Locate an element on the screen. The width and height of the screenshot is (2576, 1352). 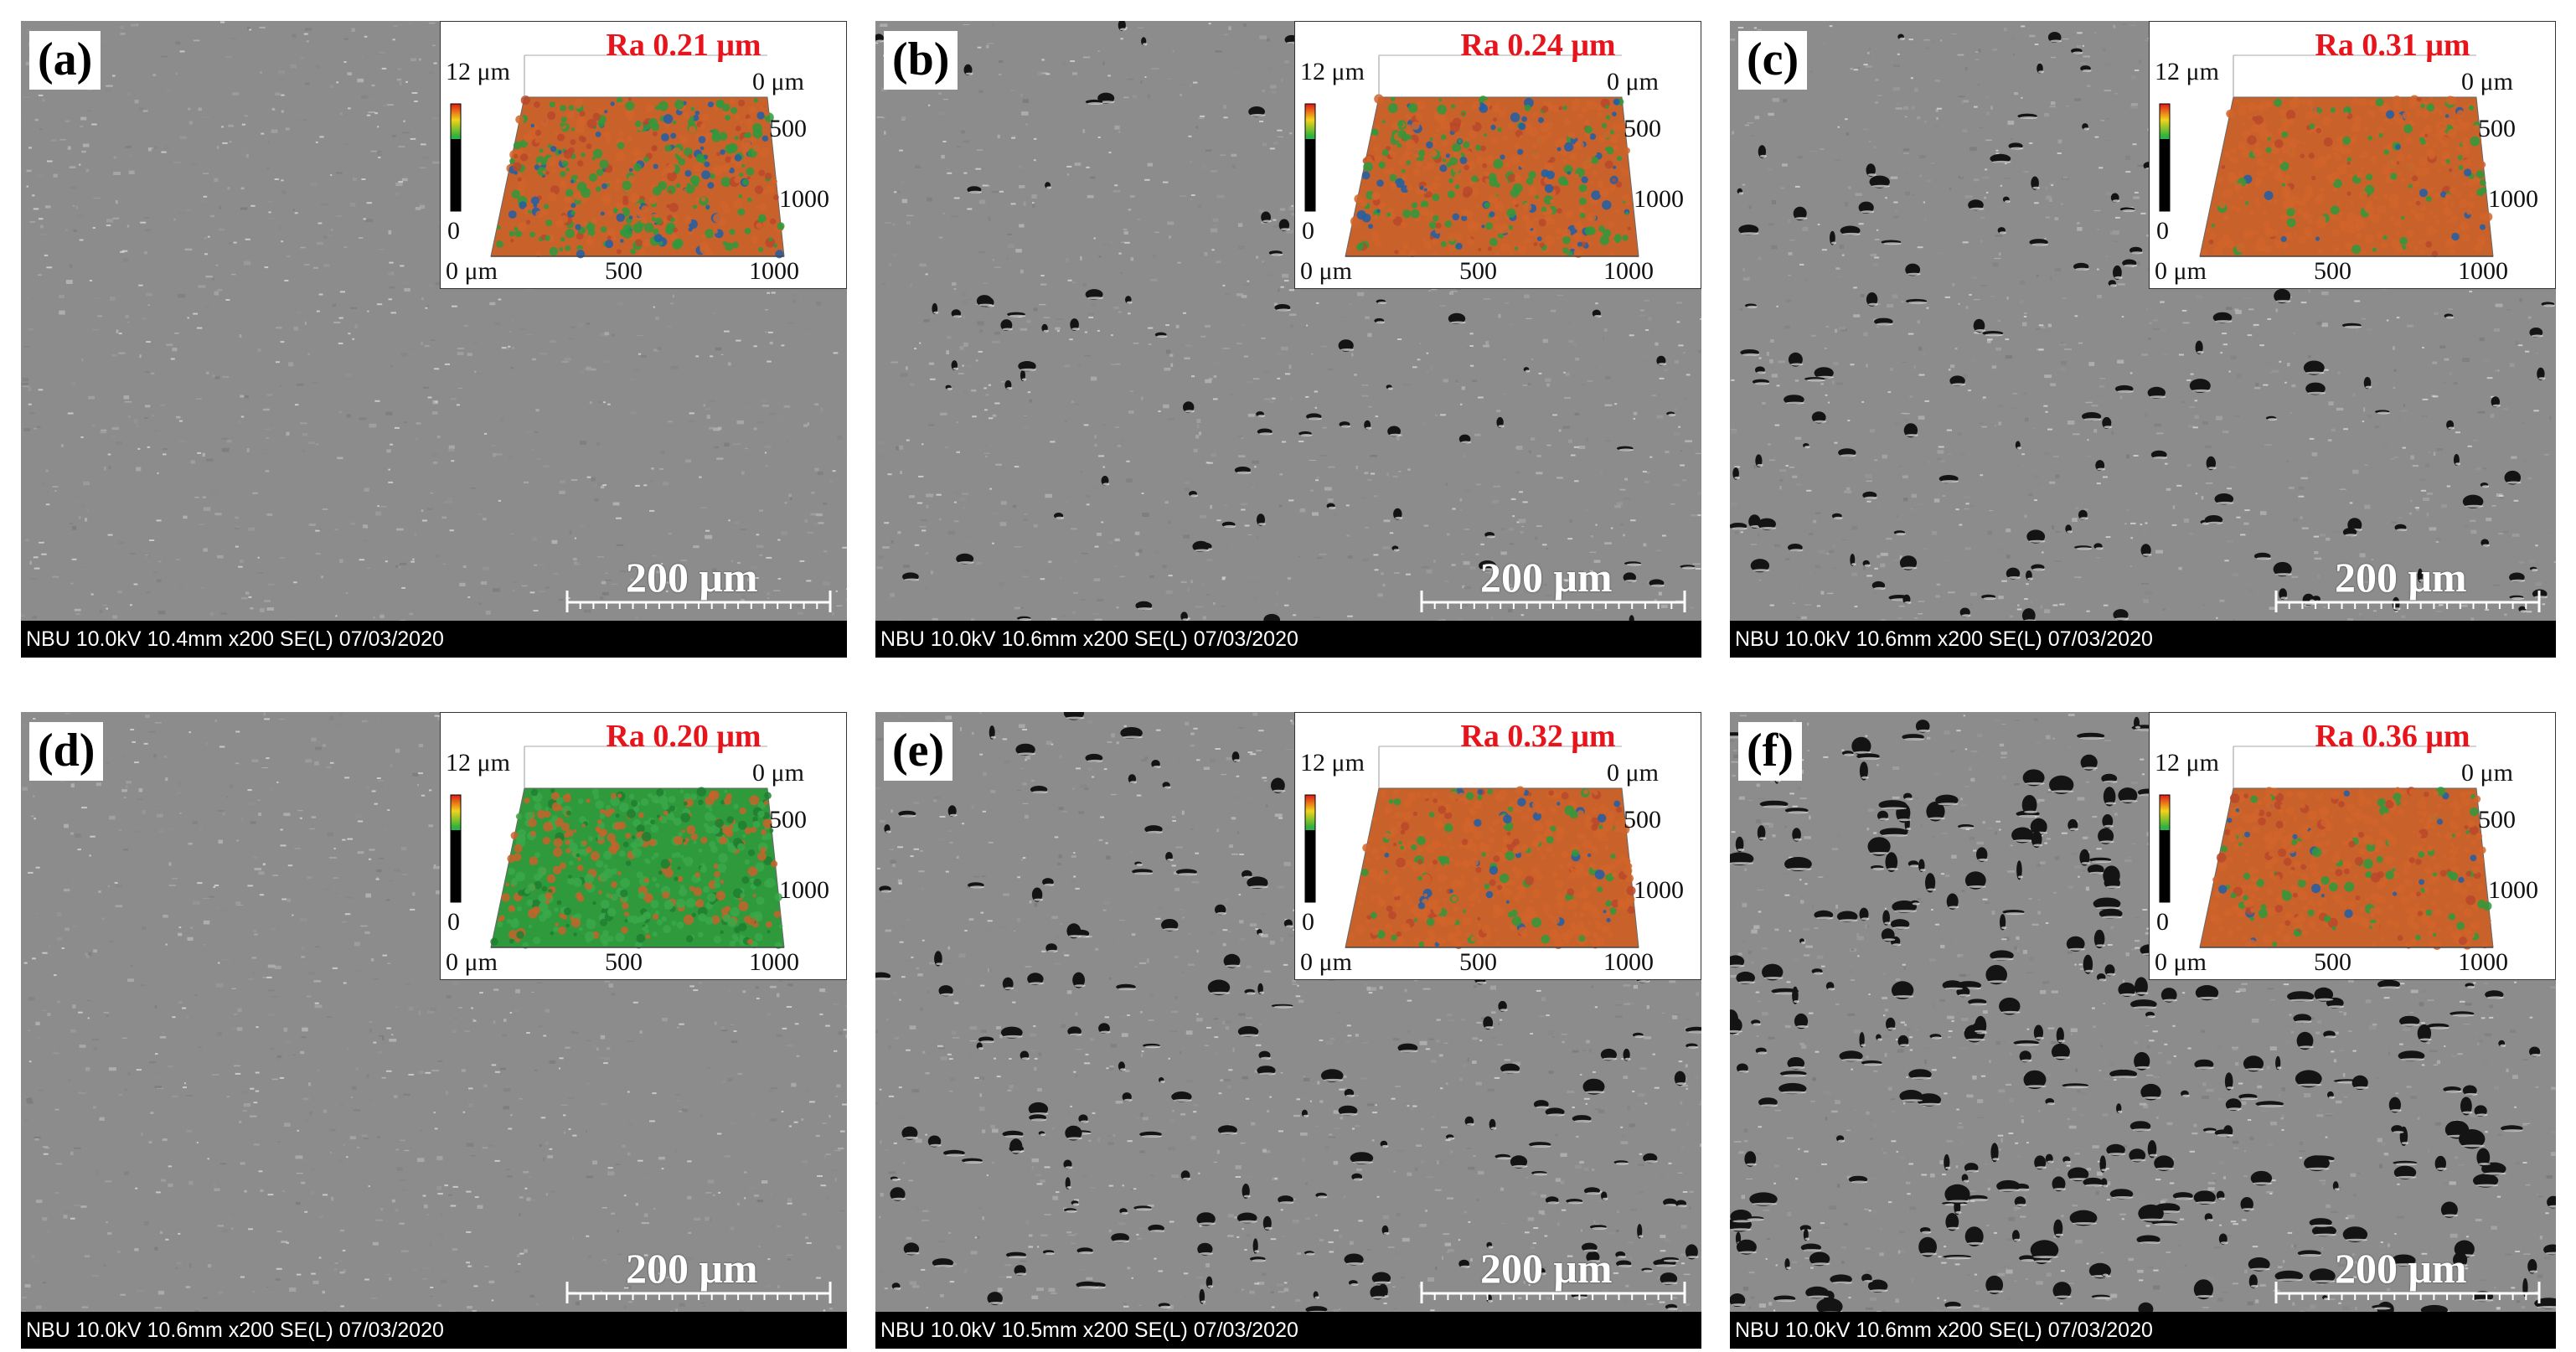
sem-info-bar: NBU 10.0kV 10.5mm x200 SE(L) 07/03/2020 is located at coordinates (1288, 1330).